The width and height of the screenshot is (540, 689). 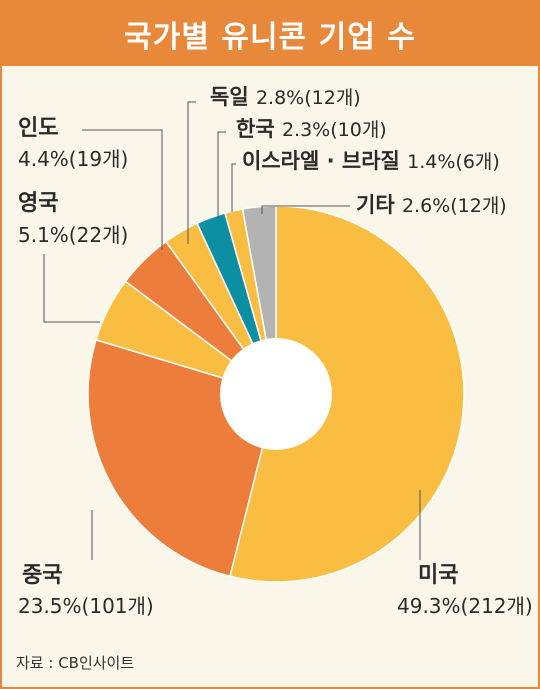 What do you see at coordinates (73, 159) in the screenshot?
I see `slice-label-value-3: 4.4%(19개)` at bounding box center [73, 159].